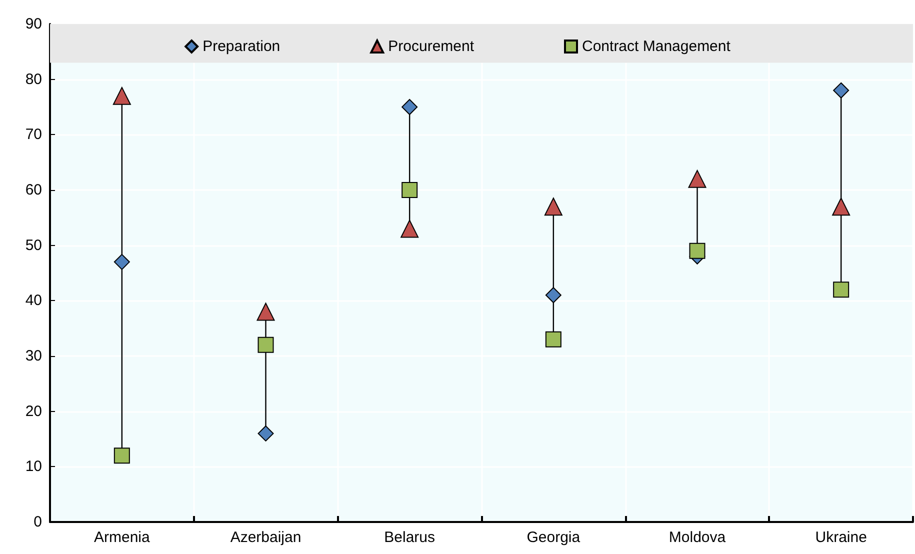 The width and height of the screenshot is (915, 554). Describe the element at coordinates (697, 537) in the screenshot. I see `x-tick-label: Moldova` at that location.